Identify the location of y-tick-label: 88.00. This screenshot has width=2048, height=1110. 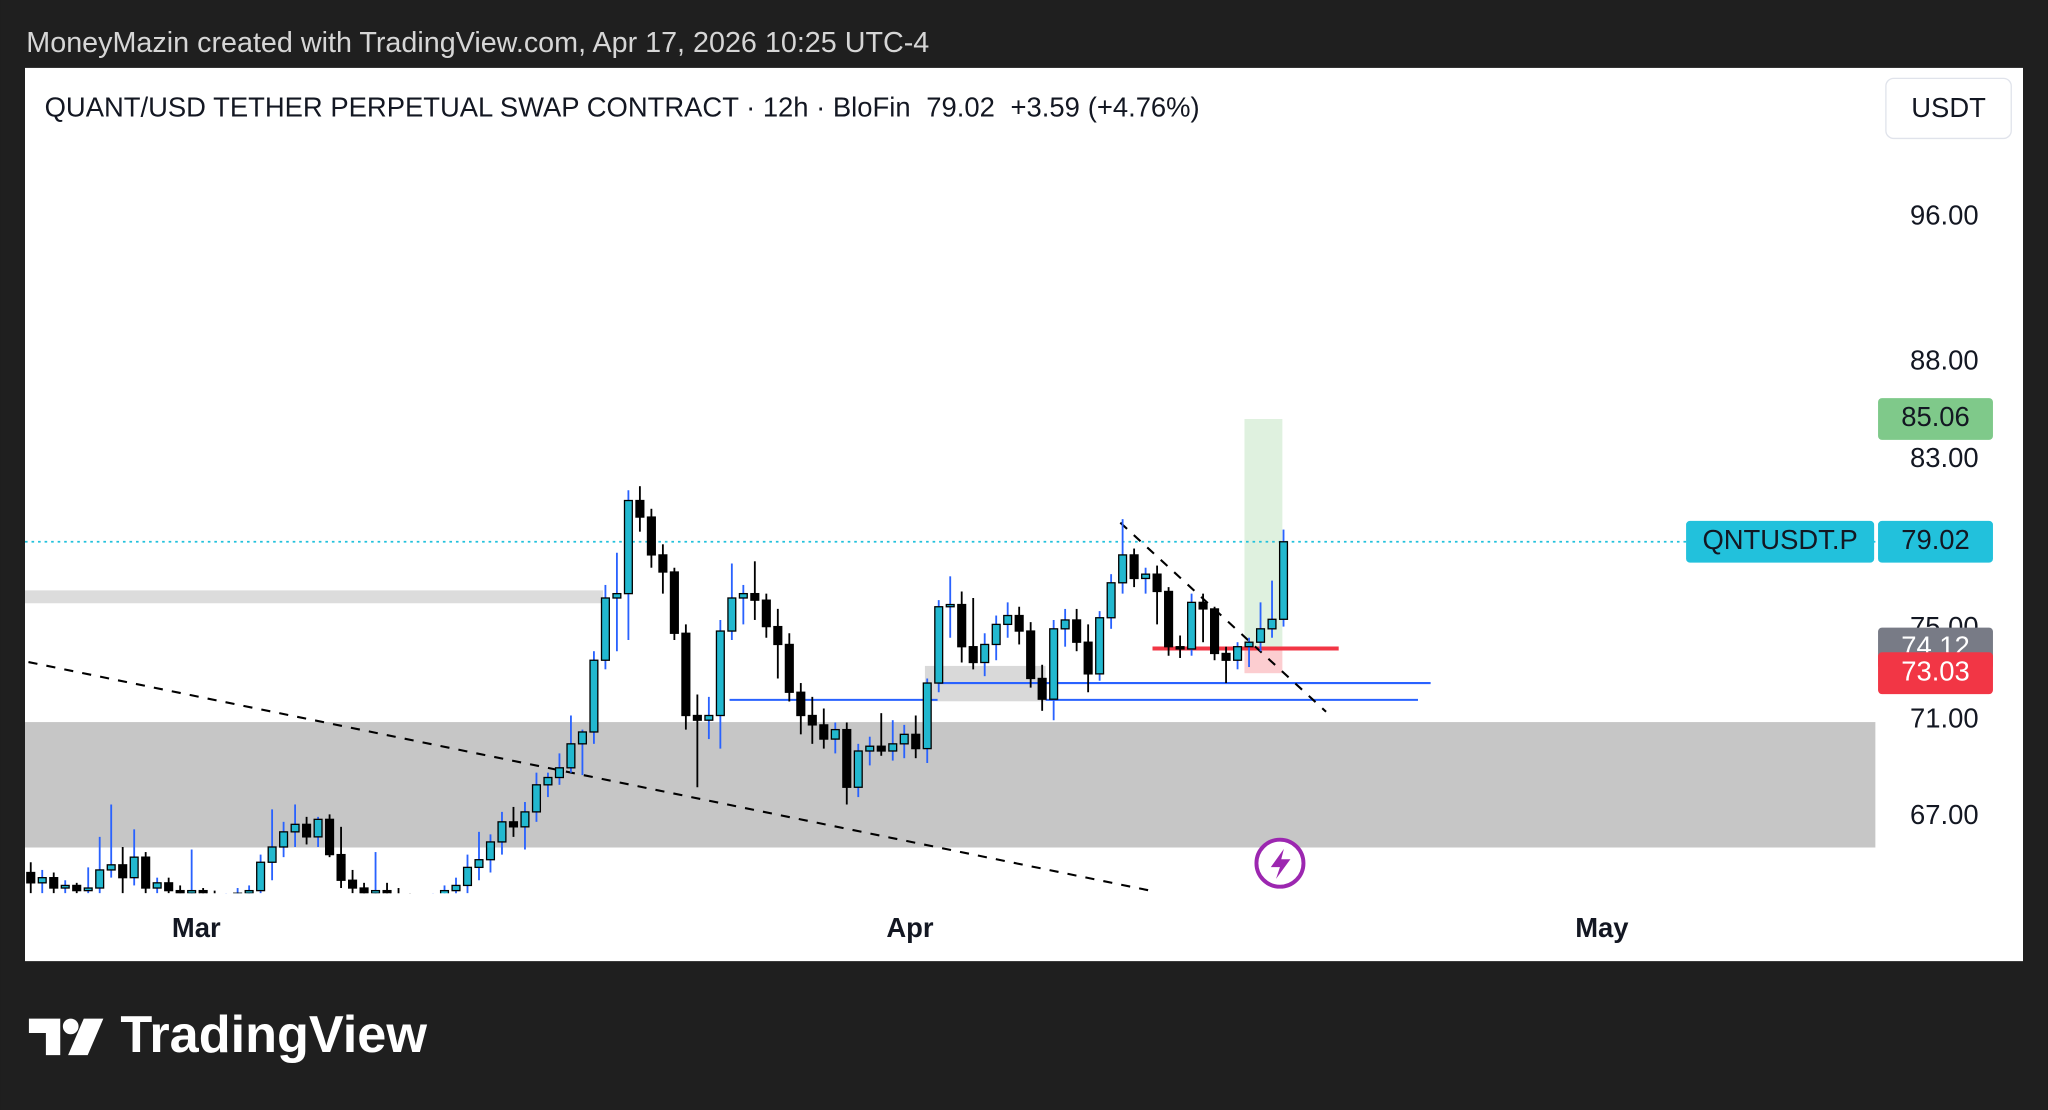
(1944, 360).